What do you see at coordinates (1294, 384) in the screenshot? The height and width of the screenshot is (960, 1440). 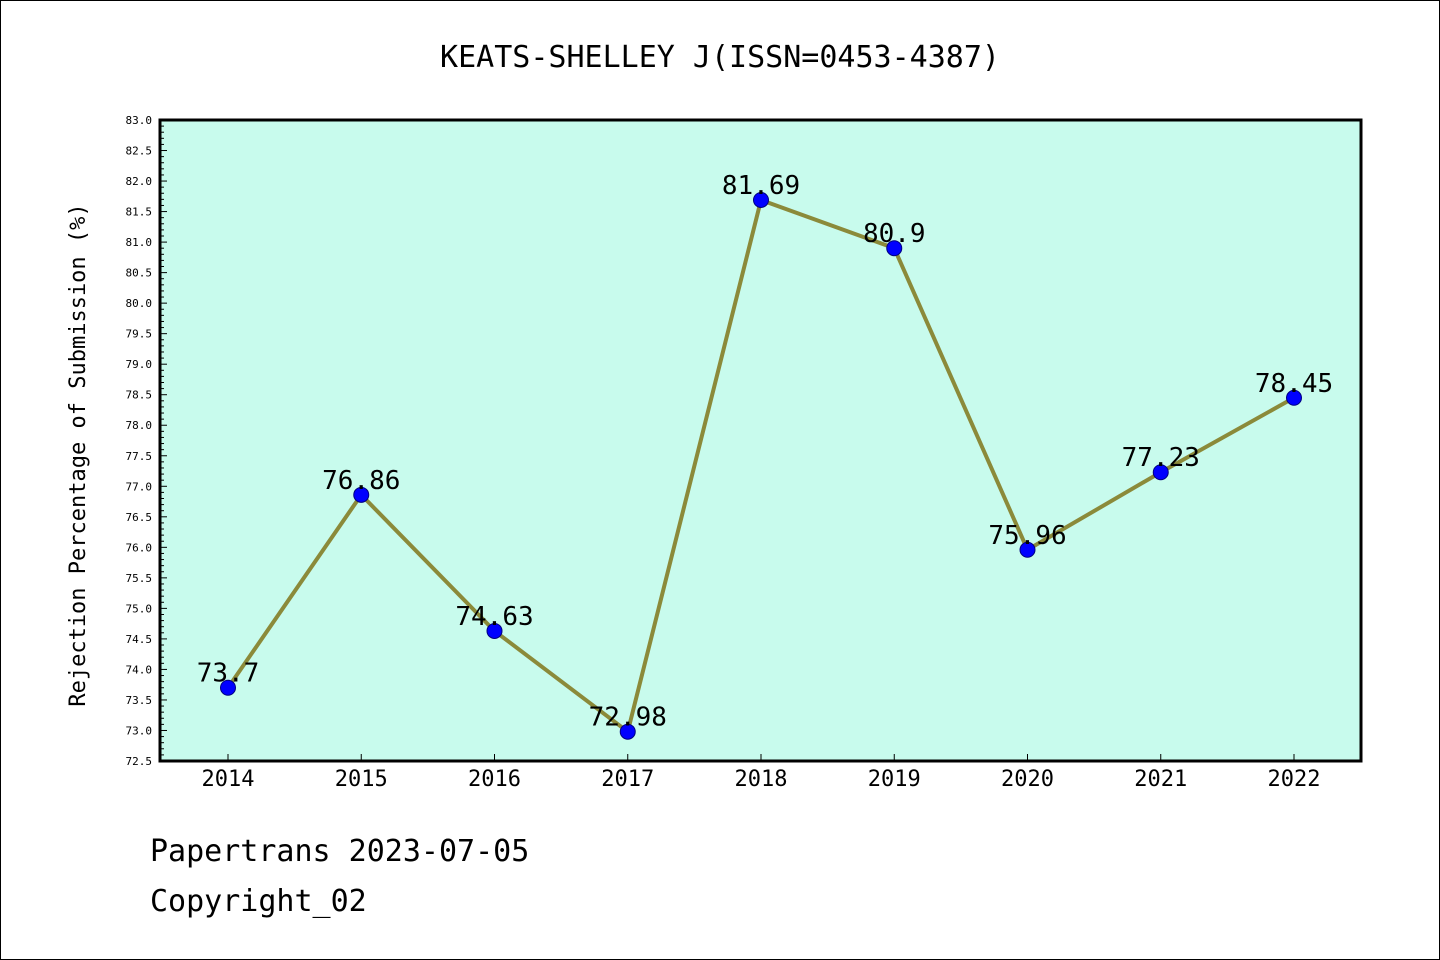 I see `data-label: 78.45` at bounding box center [1294, 384].